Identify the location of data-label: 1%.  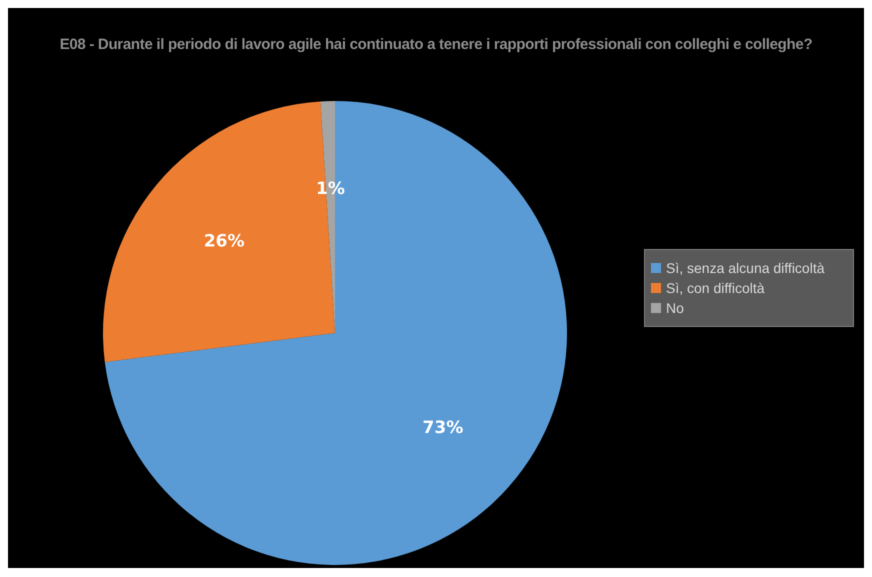
(330, 189).